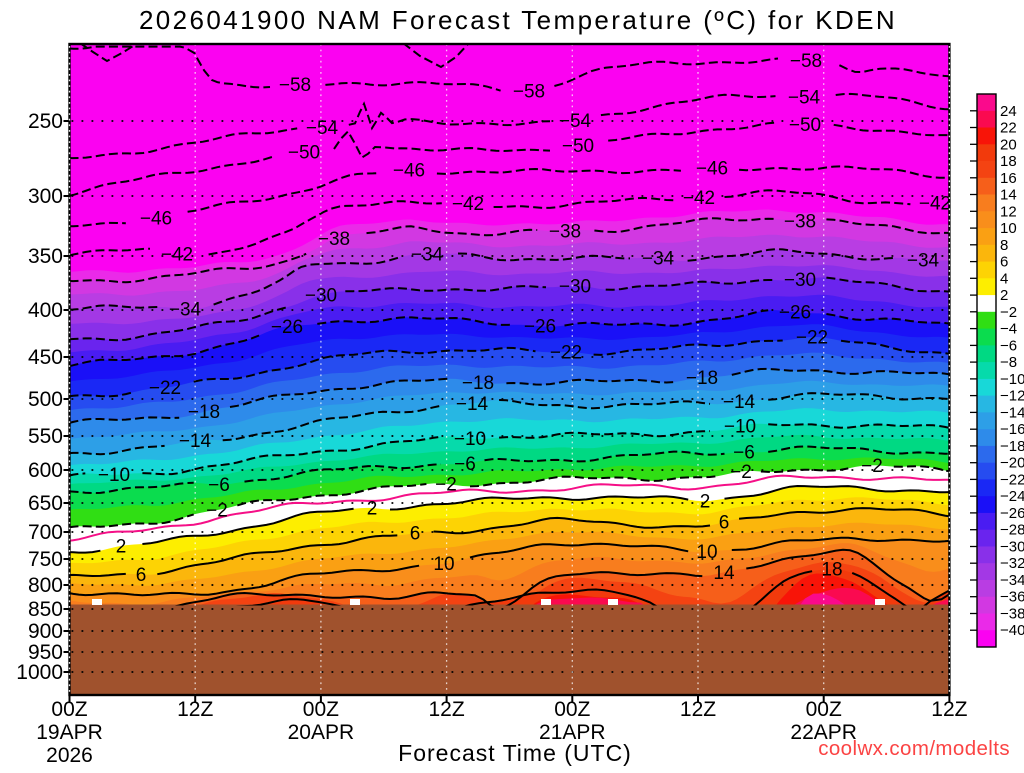 This screenshot has width=1024, height=773. Describe the element at coordinates (1008, 329) in the screenshot. I see `svg-text: −4` at that location.